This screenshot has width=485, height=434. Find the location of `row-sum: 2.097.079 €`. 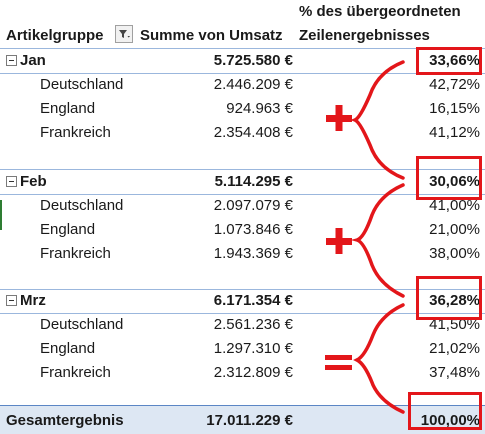

row-sum: 2.097.079 € is located at coordinates (253, 205).